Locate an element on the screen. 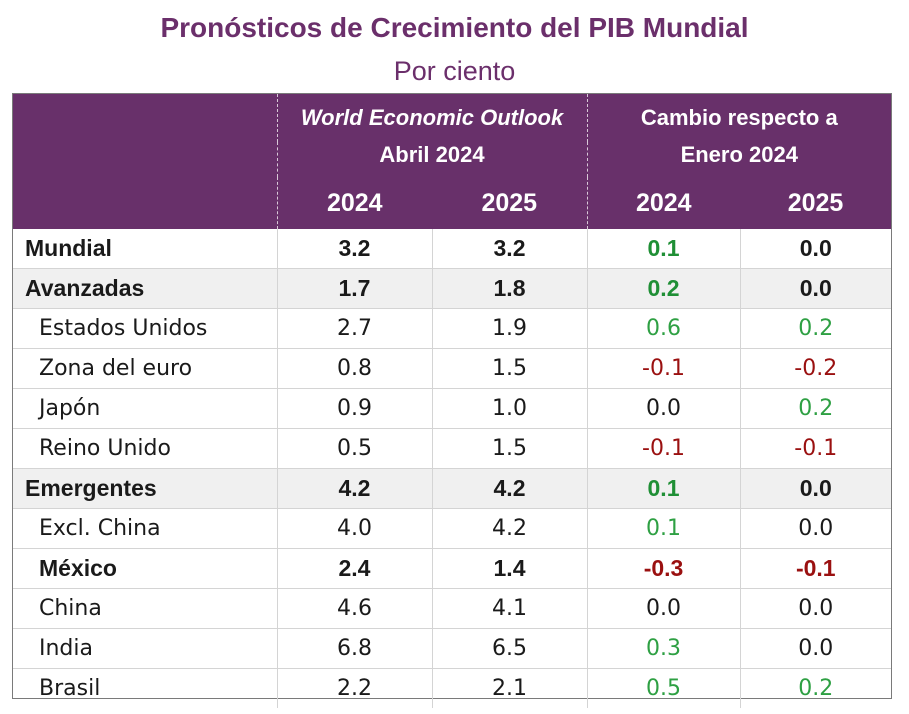  header-year-weo-2025: 2025 is located at coordinates (510, 203).